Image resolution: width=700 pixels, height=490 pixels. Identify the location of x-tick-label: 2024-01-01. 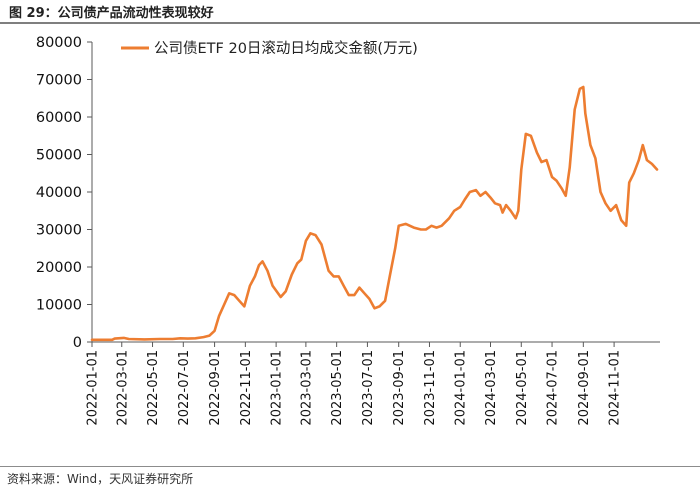
(461, 388).